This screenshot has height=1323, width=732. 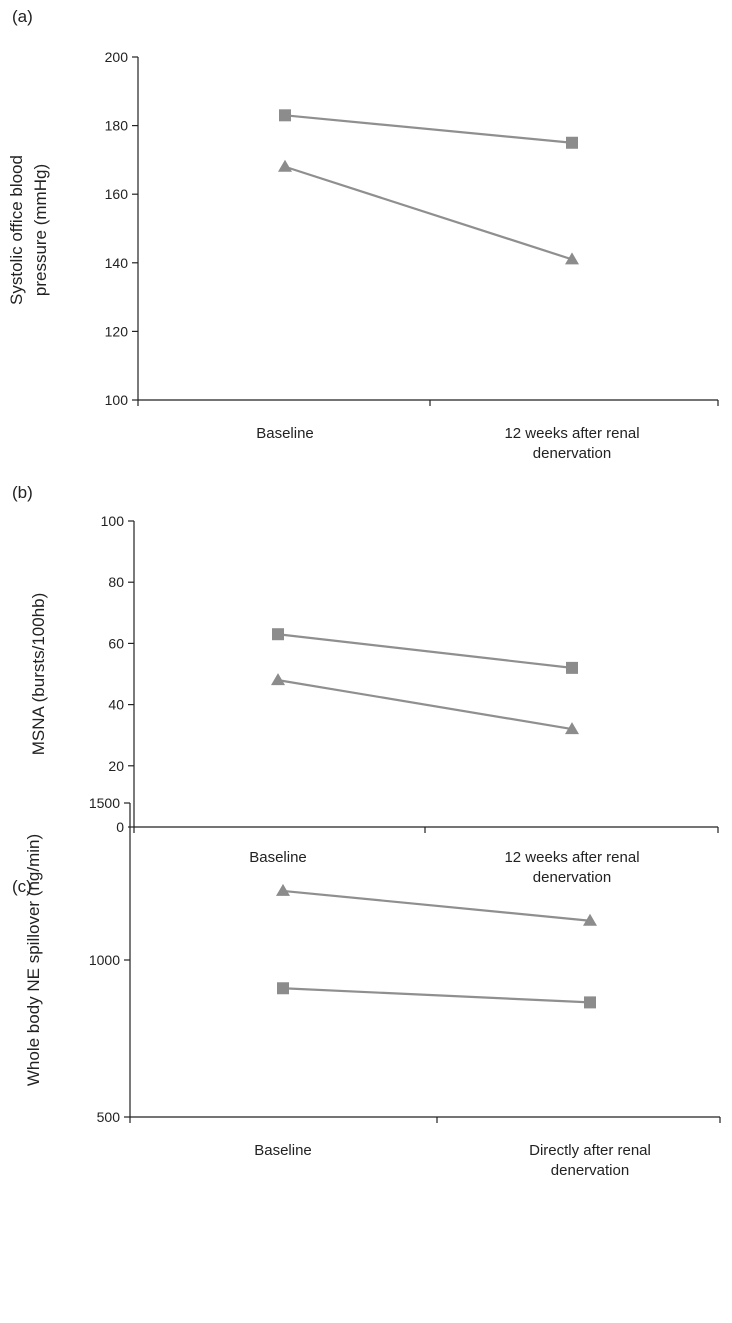 What do you see at coordinates (116, 705) in the screenshot?
I see `y-tick-label: 40` at bounding box center [116, 705].